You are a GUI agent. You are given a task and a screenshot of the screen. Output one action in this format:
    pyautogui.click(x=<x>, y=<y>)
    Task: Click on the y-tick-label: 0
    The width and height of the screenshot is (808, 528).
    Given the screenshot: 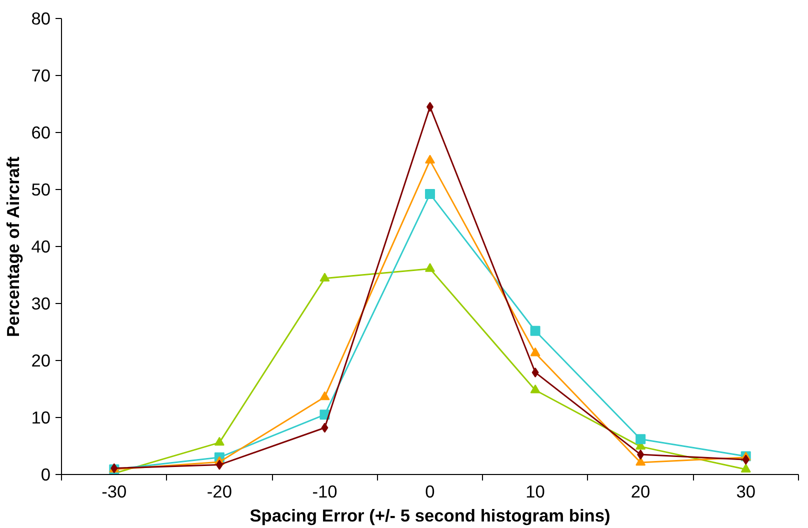 What is the action you would take?
    pyautogui.click(x=45, y=474)
    